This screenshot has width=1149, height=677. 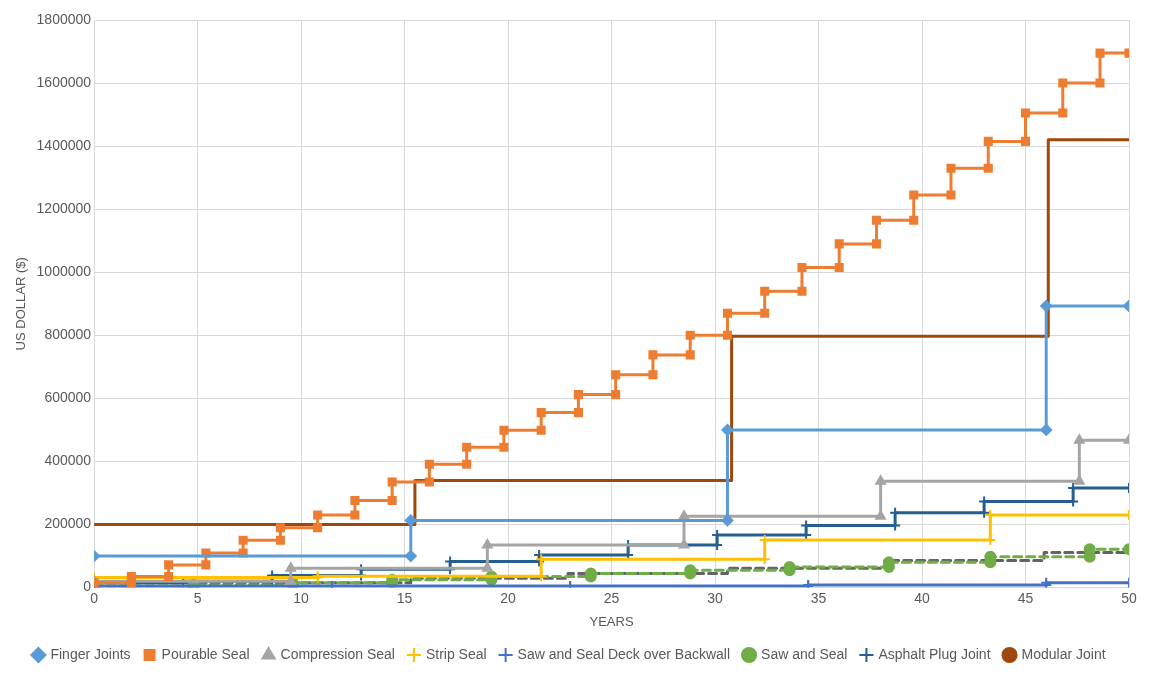 I want to click on y-tick-label: 400000, so click(x=68, y=460).